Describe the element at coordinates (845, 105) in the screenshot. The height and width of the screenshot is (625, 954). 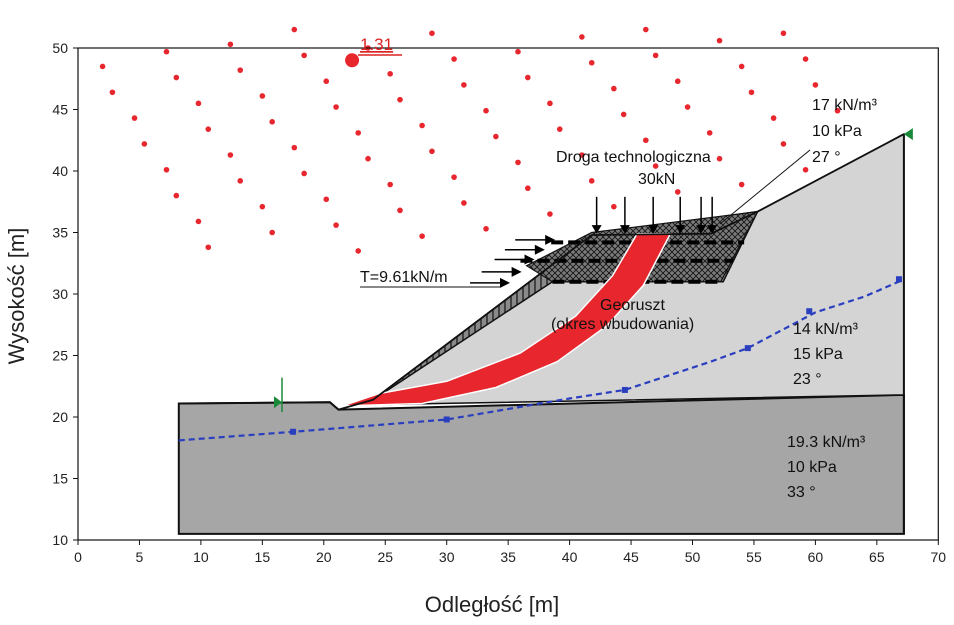
I see `material-top-unit-weight: 17 kN/m³` at that location.